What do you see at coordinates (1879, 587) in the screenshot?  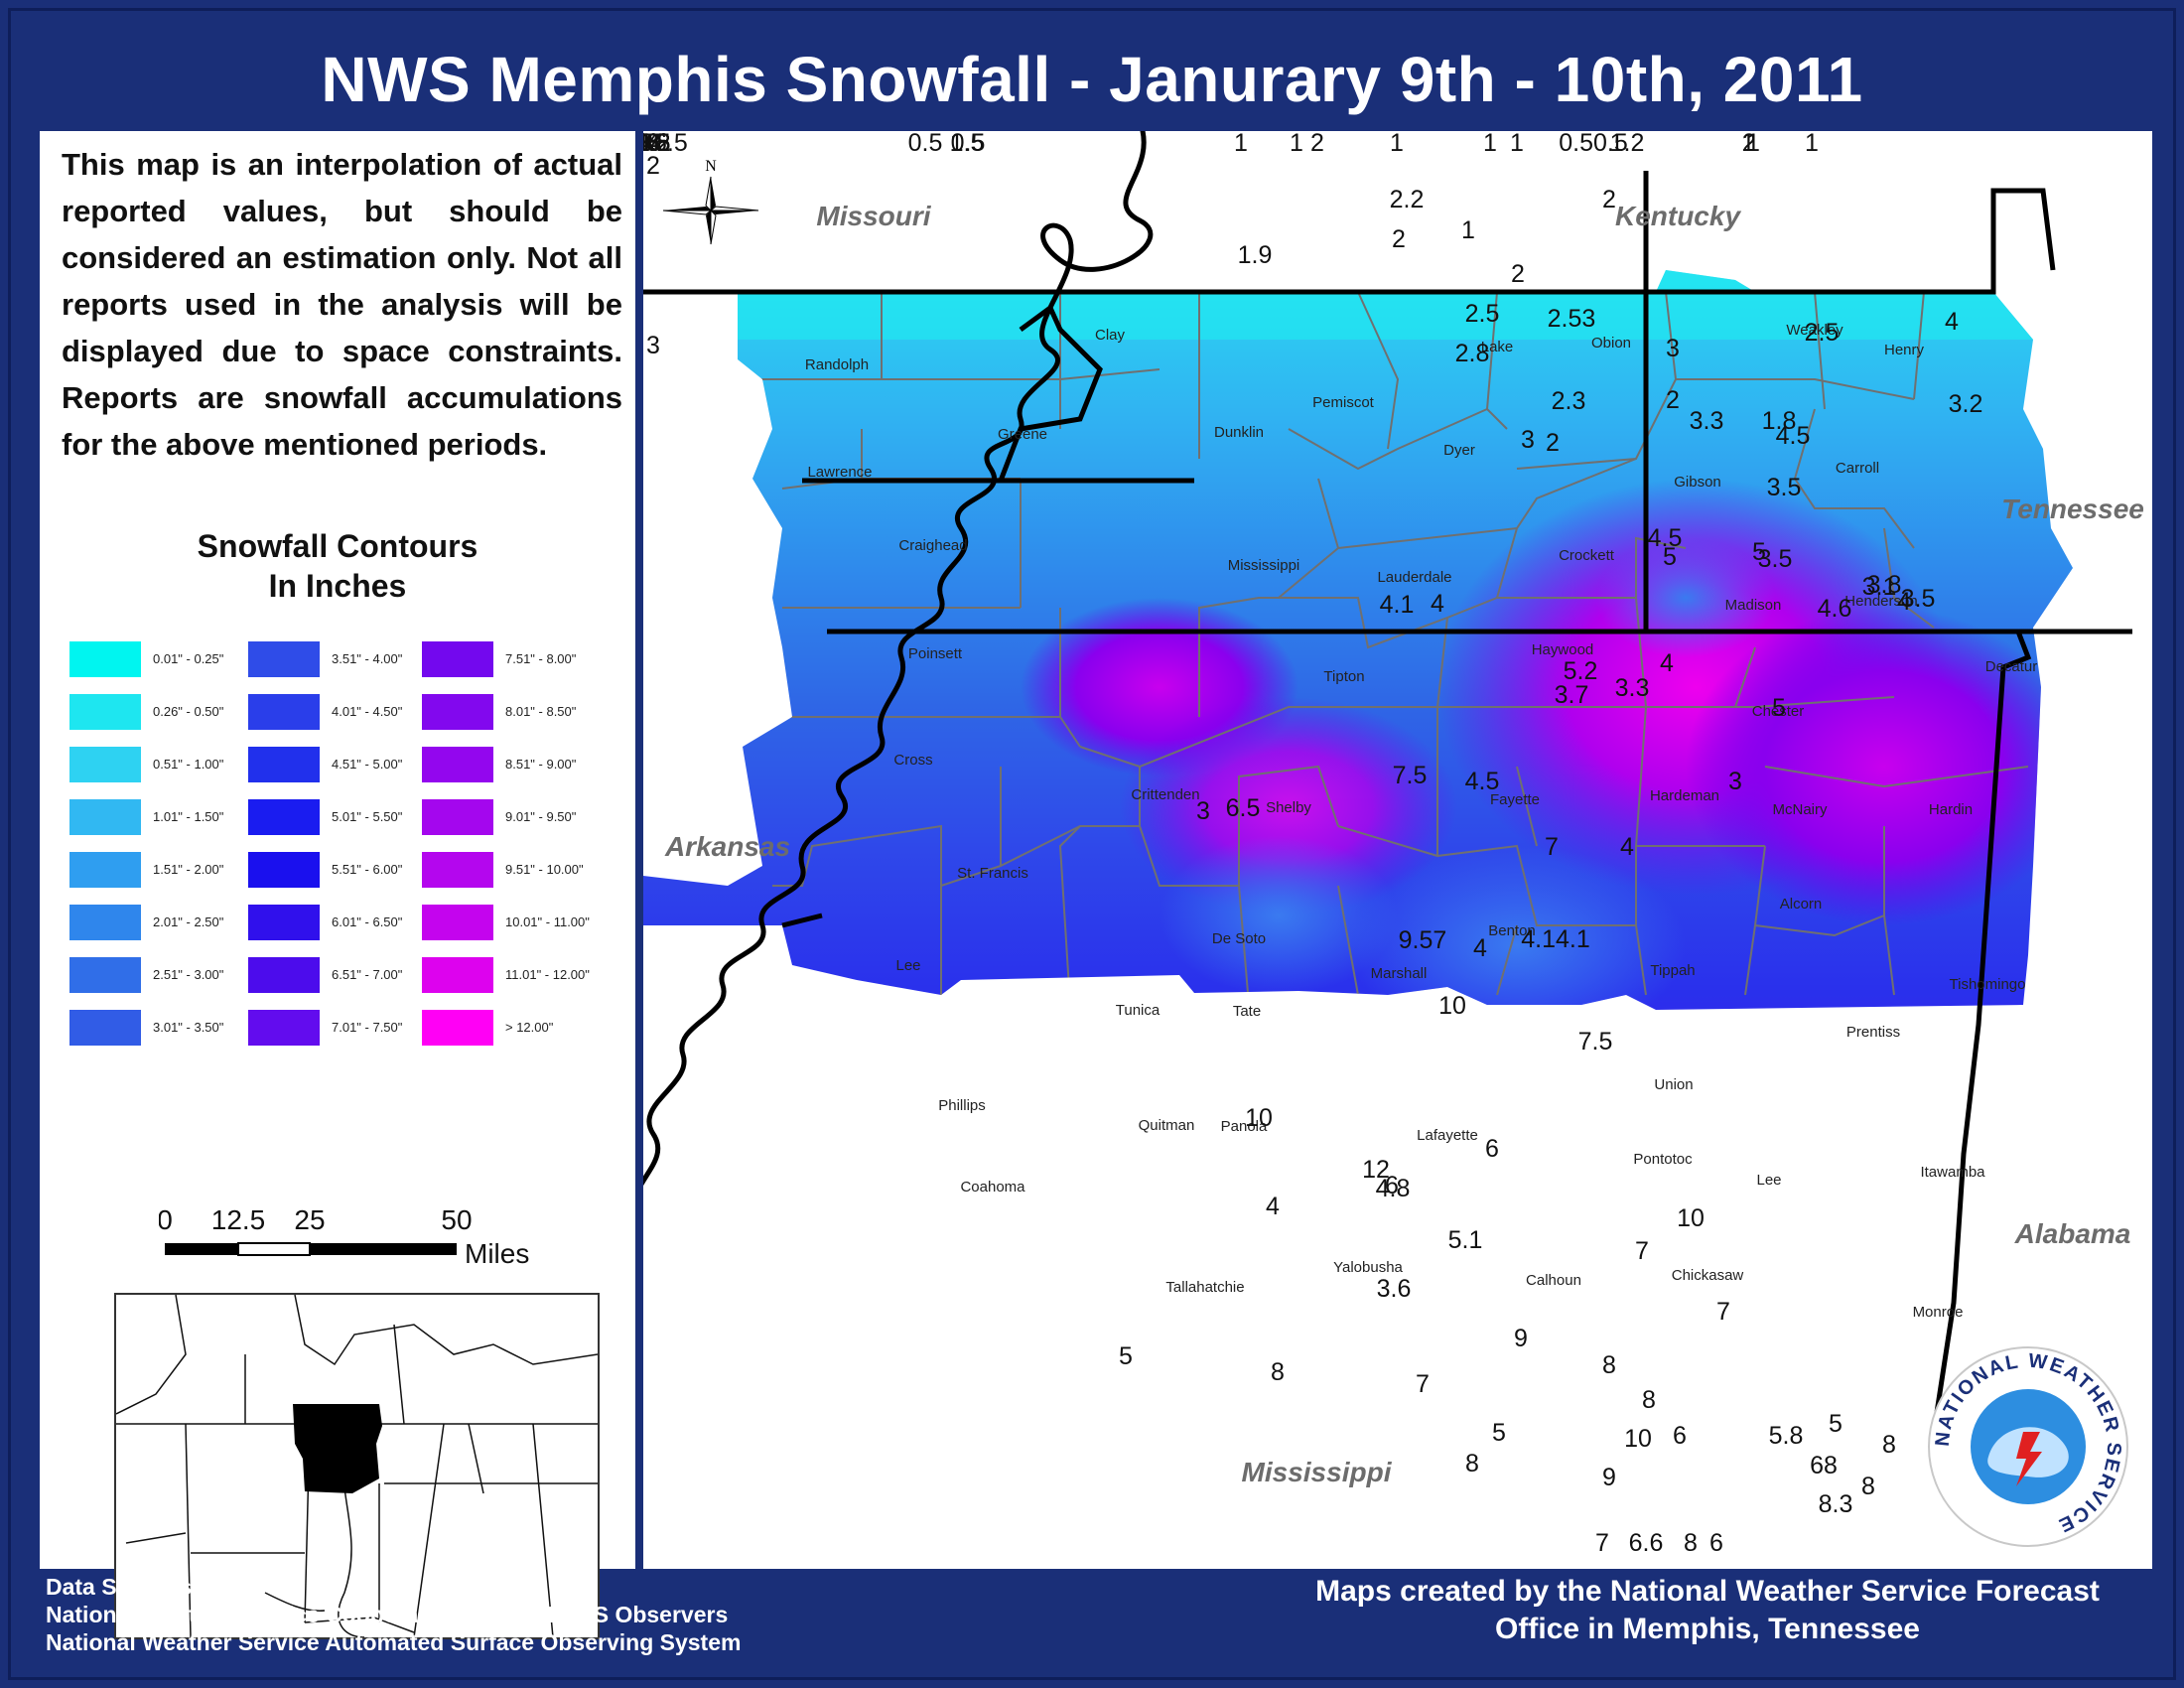 I see `snowfall-report-value: 3.1` at bounding box center [1879, 587].